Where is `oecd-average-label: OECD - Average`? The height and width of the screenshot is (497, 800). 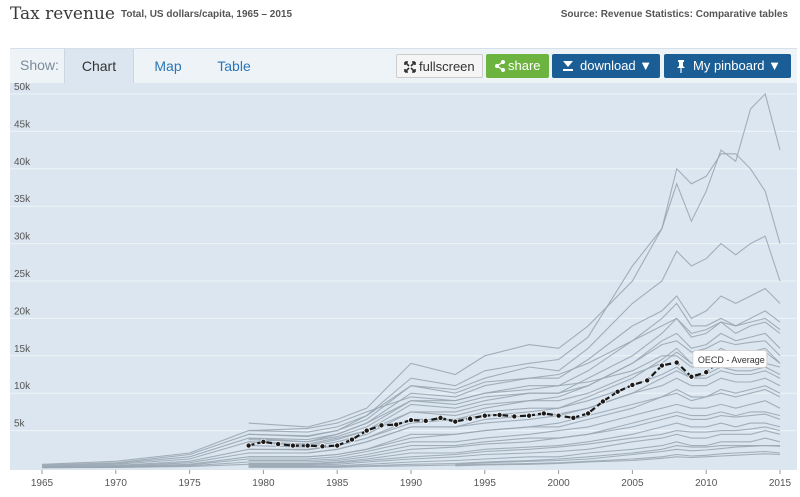
oecd-average-label: OECD - Average is located at coordinates (731, 360).